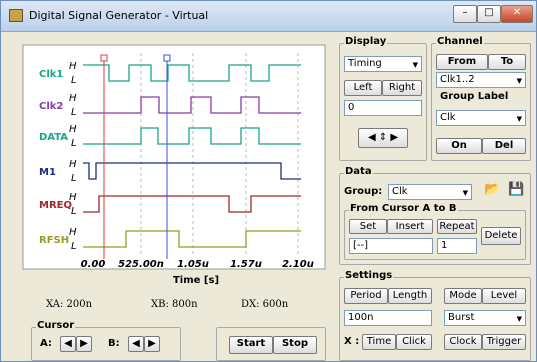  What do you see at coordinates (481, 118) in the screenshot?
I see `group-select: Clk` at bounding box center [481, 118].